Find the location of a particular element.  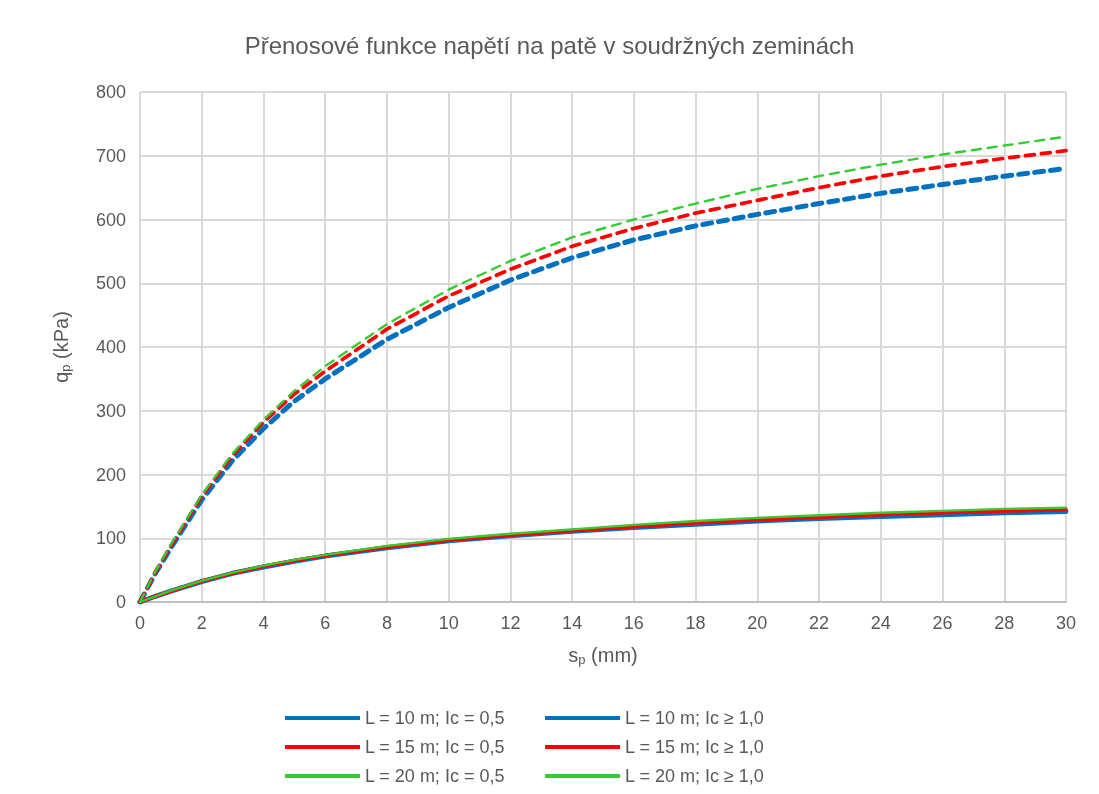

y-tick-label: 300 is located at coordinates (110, 410).